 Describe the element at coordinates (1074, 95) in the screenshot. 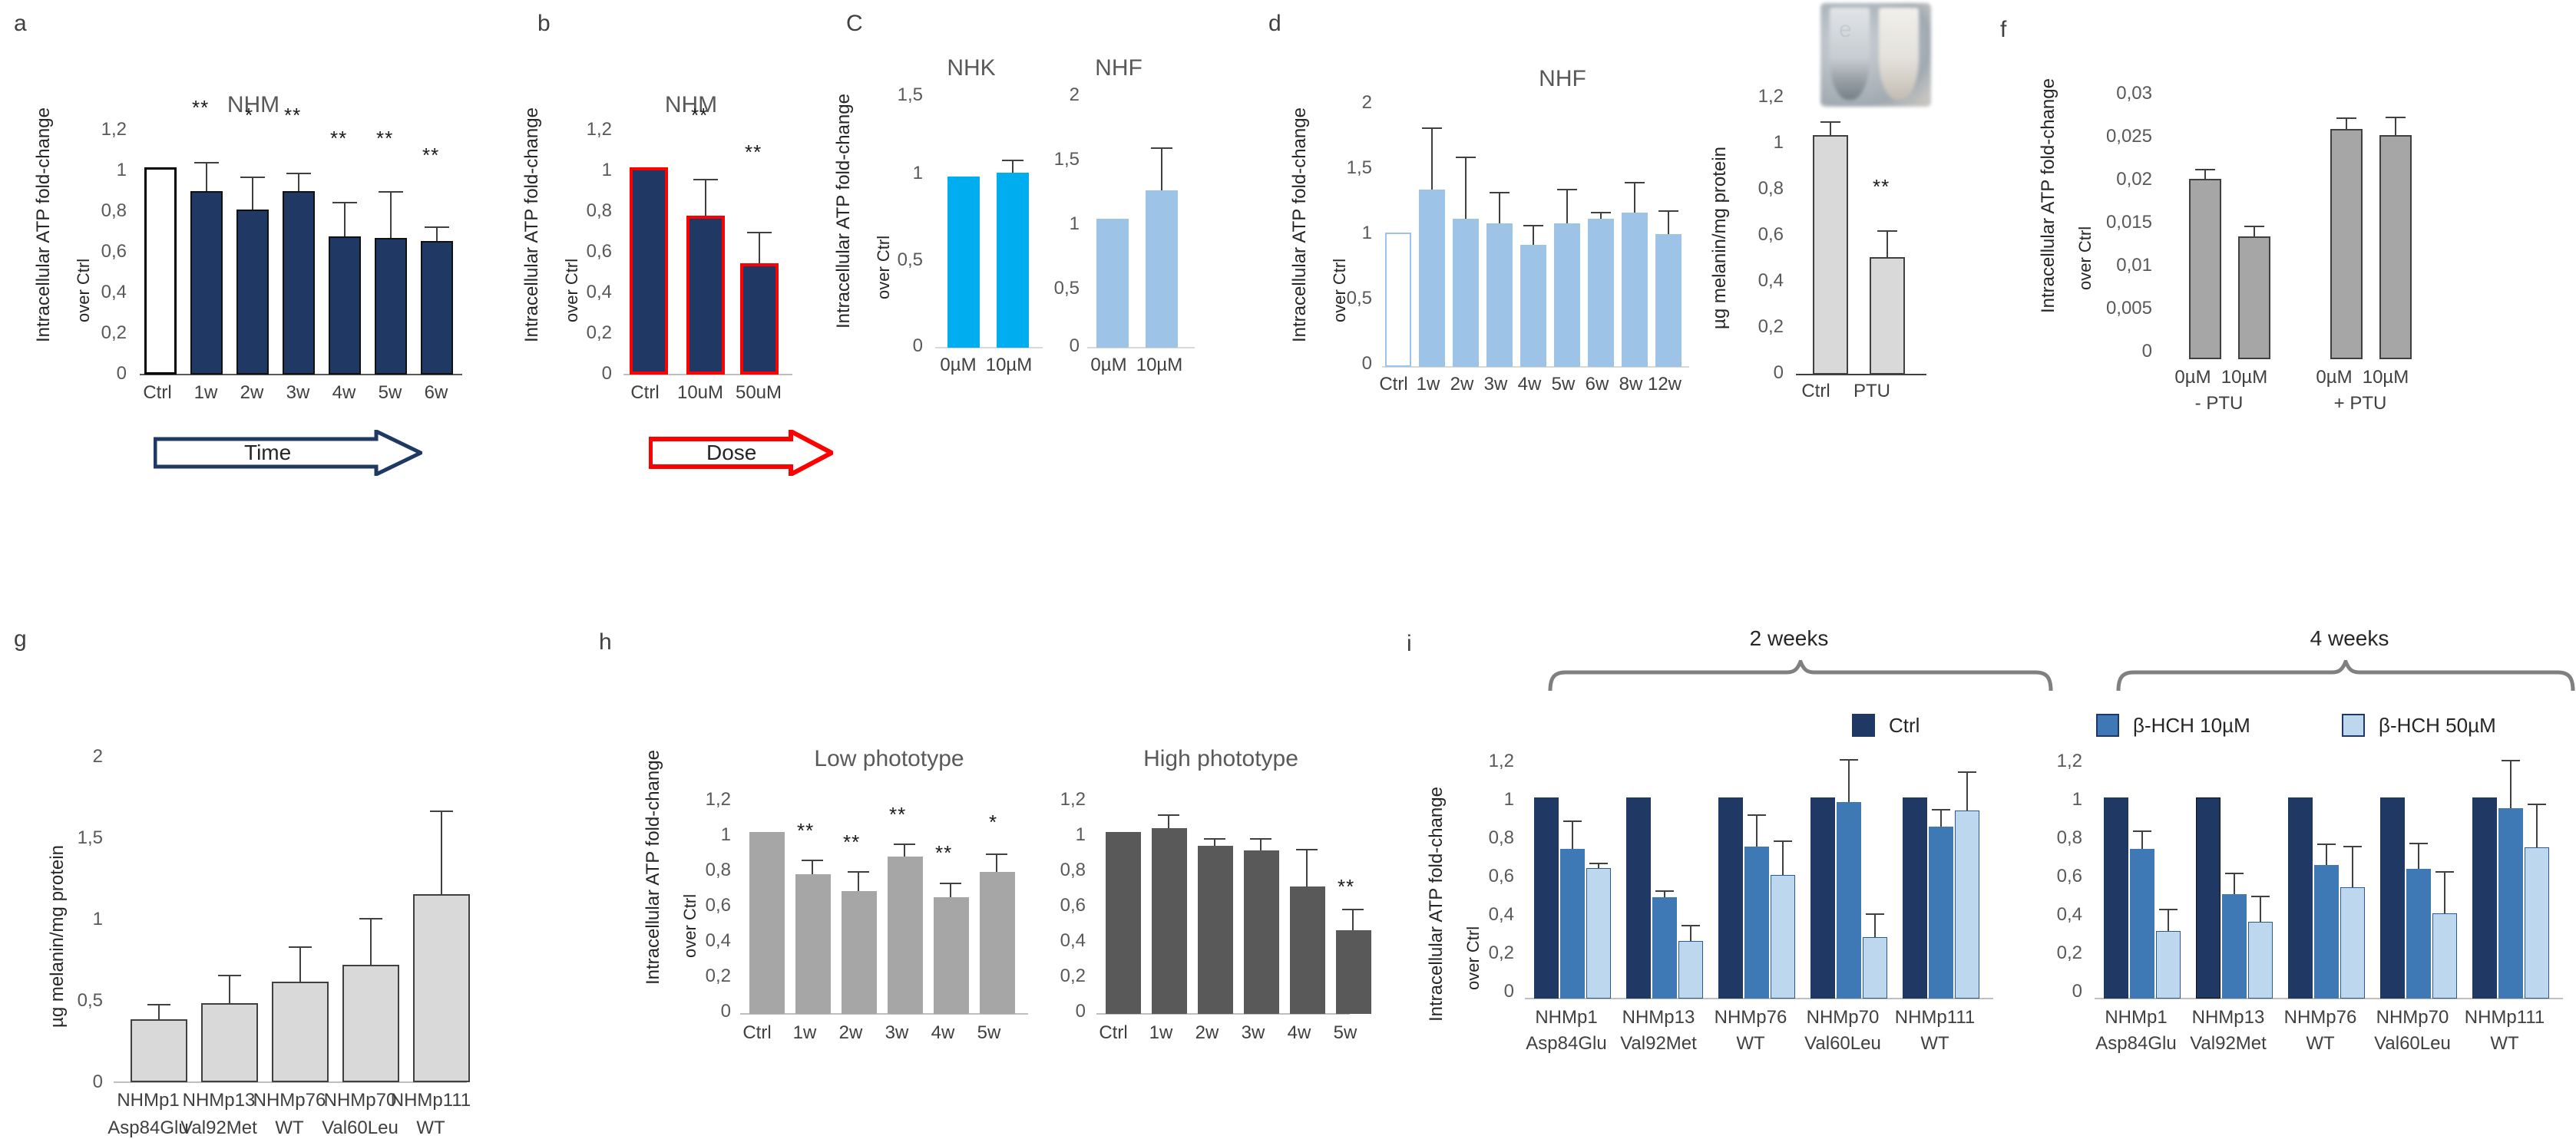

I see `panel-c-right-ytick: 2` at that location.